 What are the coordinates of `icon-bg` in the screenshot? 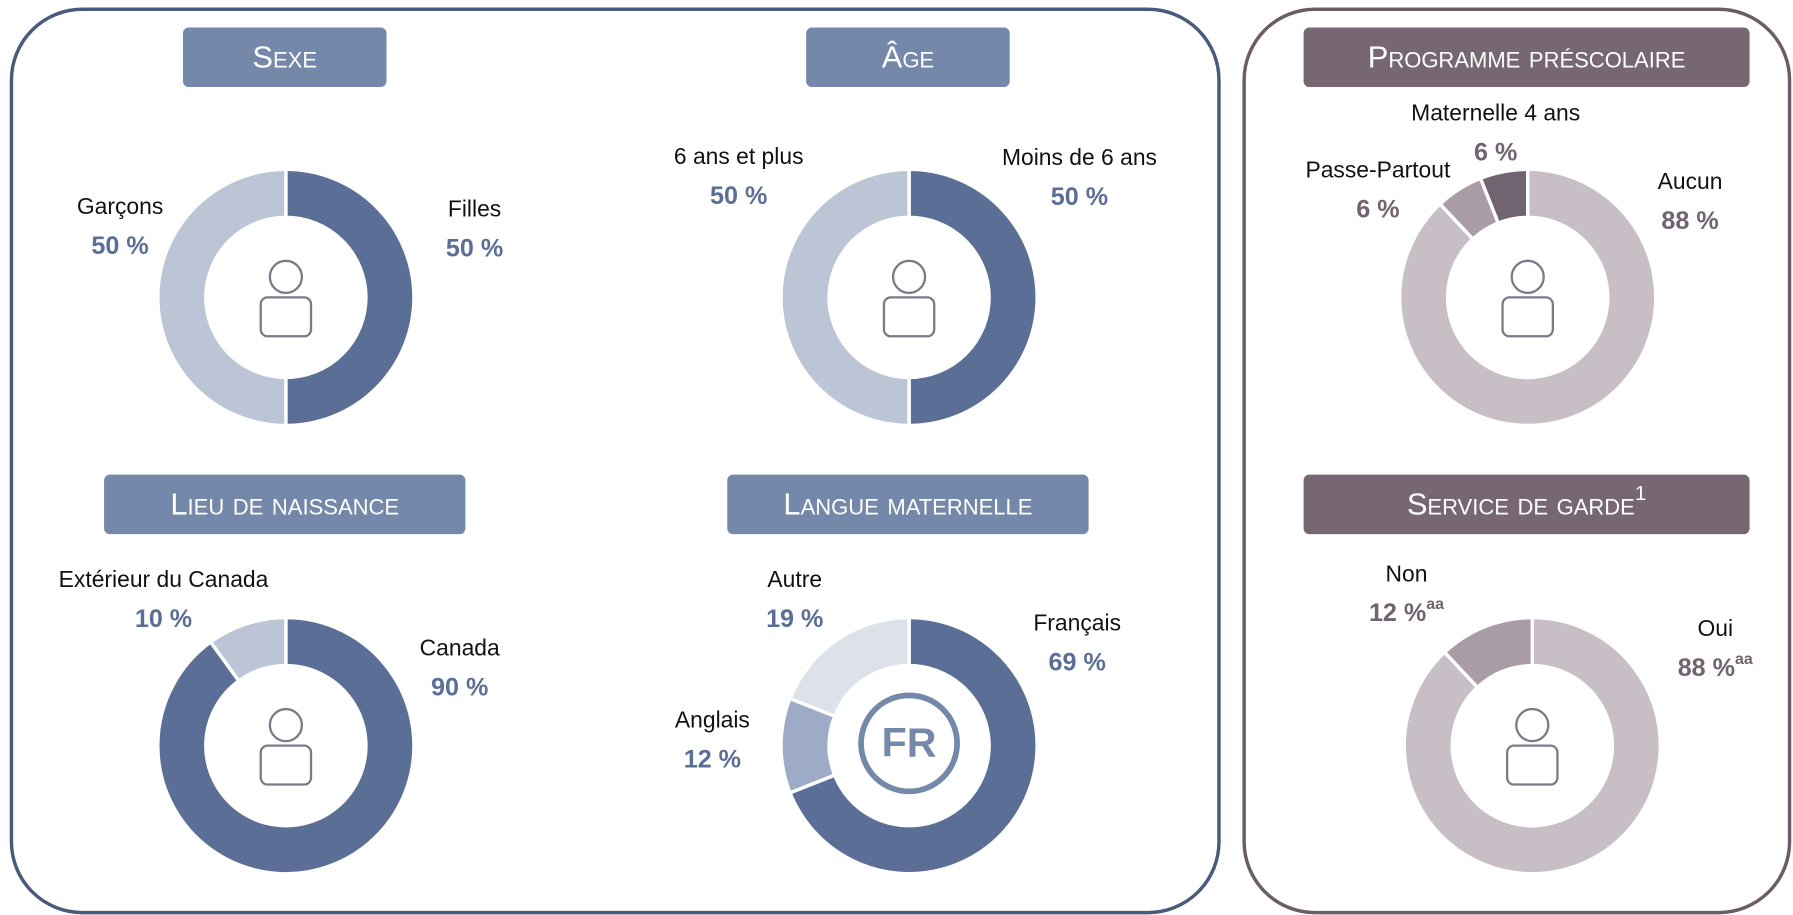 It's located at (909, 745).